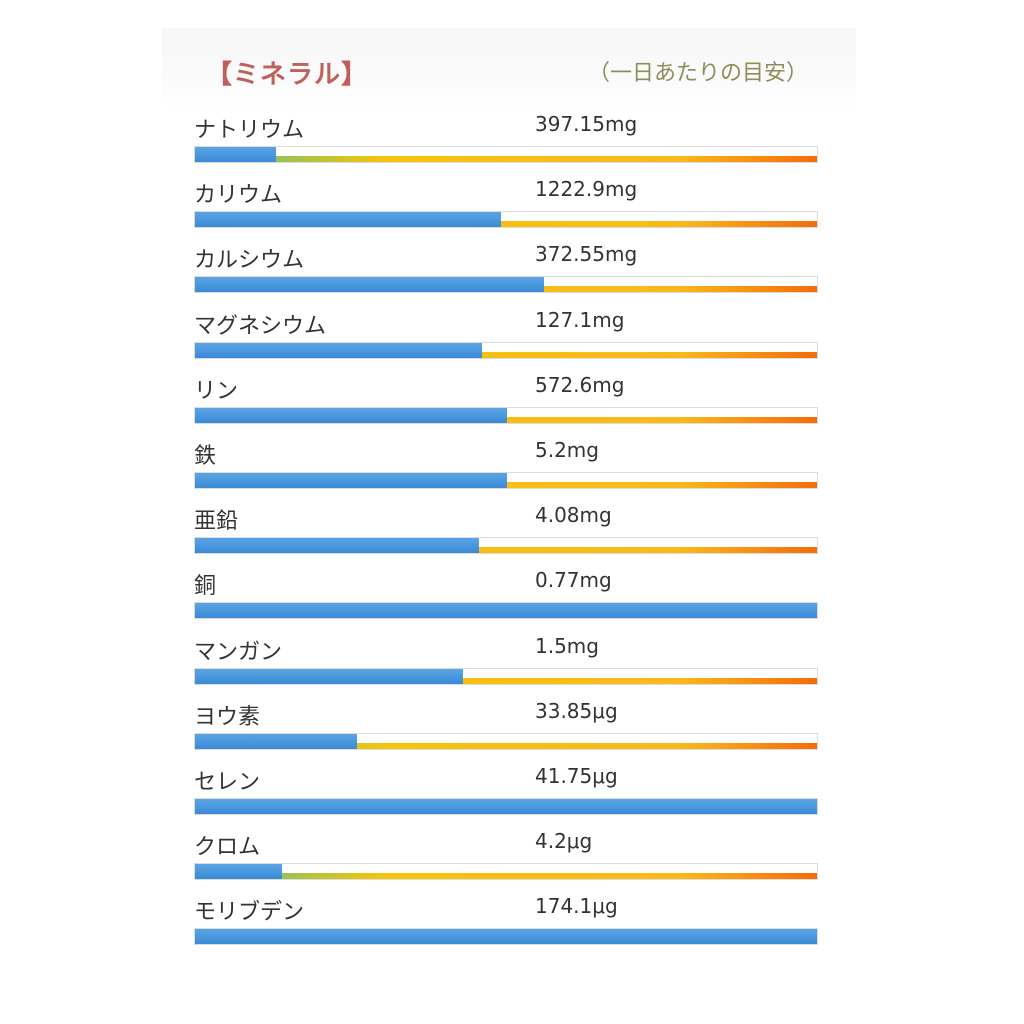  Describe the element at coordinates (260, 326) in the screenshot. I see `mineral-label: マグネシウム` at that location.